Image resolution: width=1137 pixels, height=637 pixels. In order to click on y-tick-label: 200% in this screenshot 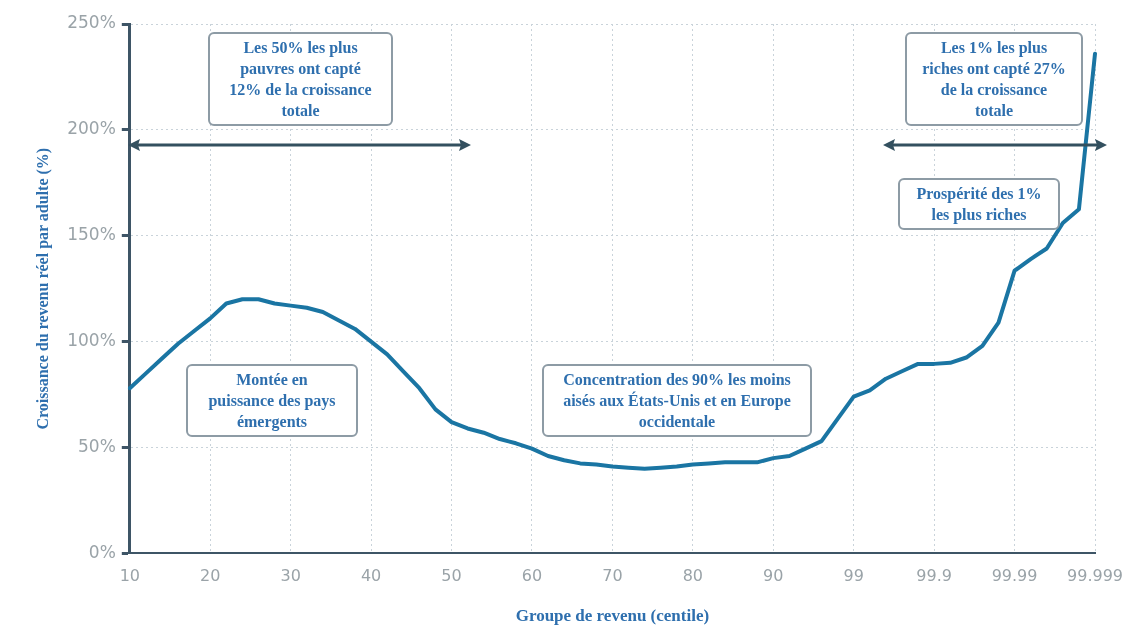, I will do `click(91, 128)`.